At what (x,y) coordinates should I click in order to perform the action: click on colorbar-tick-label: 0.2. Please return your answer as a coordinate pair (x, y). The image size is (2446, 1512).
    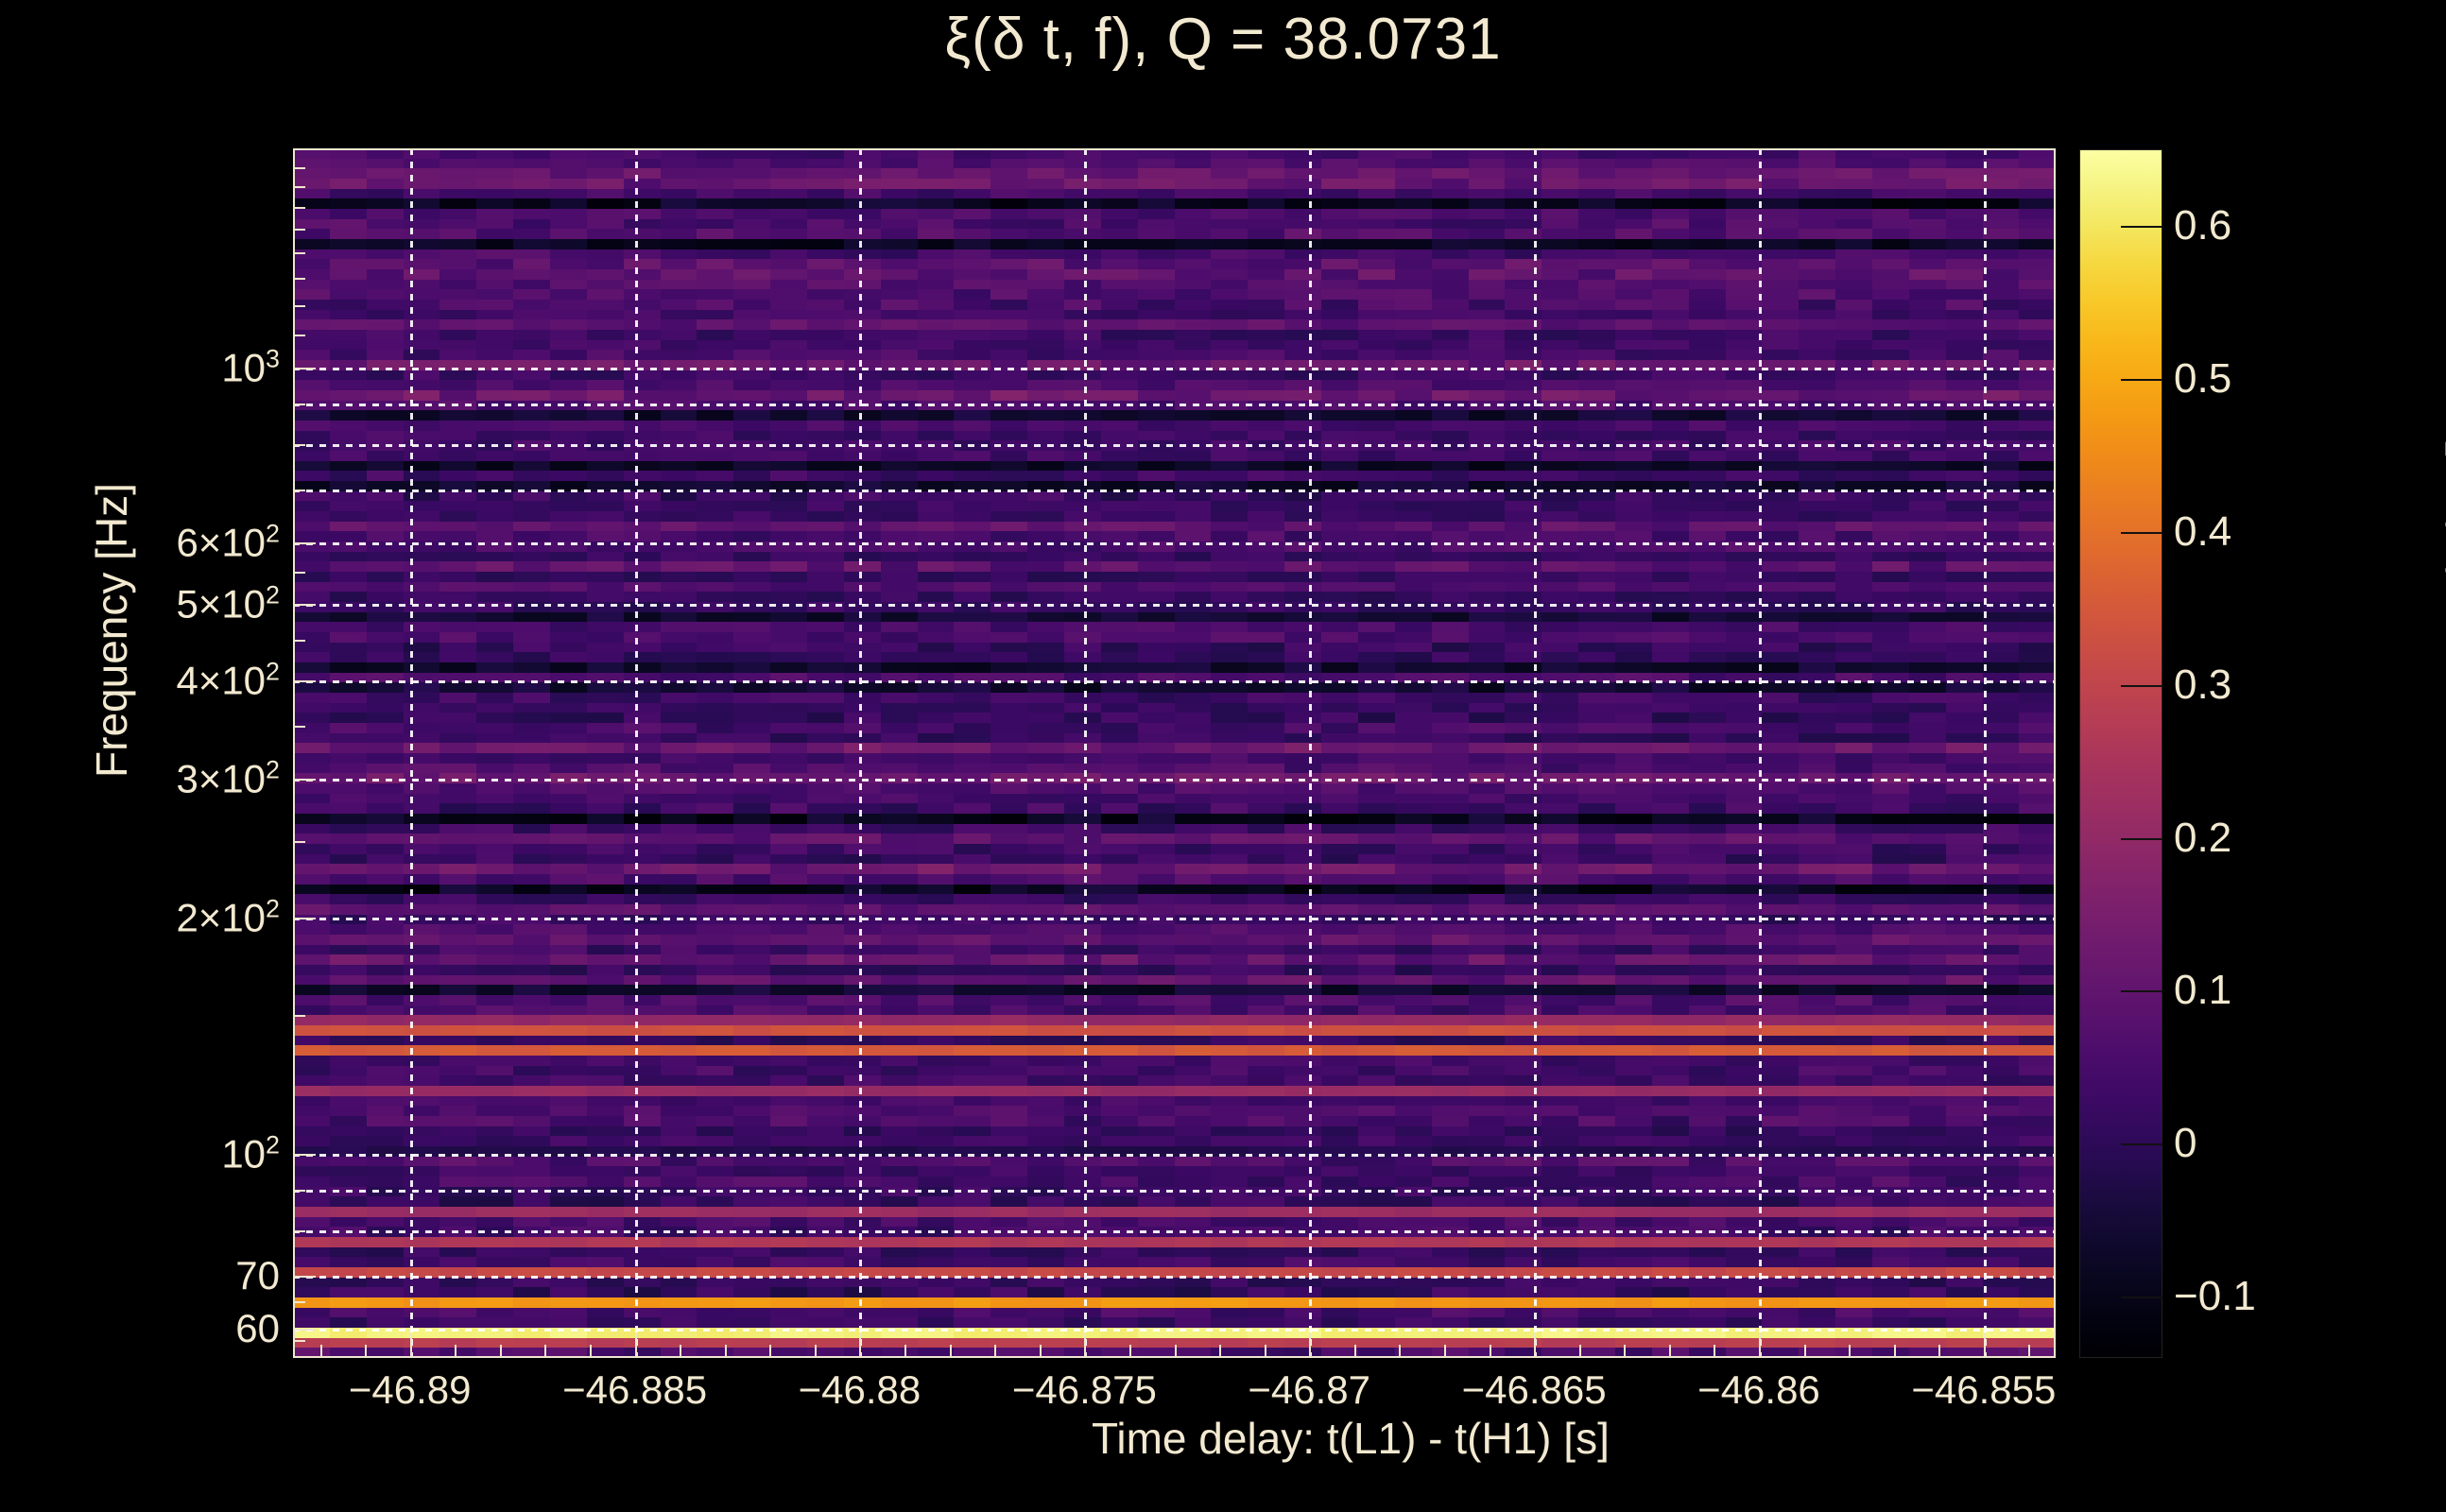
    Looking at the image, I should click on (2203, 837).